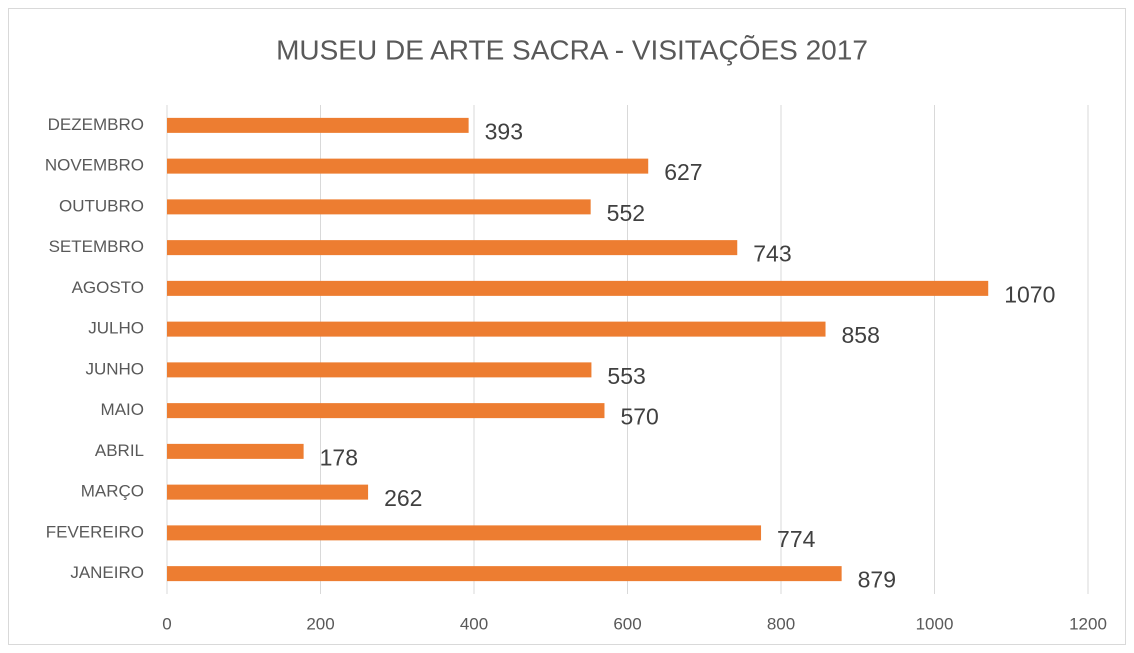 This screenshot has height=653, width=1134. What do you see at coordinates (101, 205) in the screenshot?
I see `y-tick-label: OUTUBRO` at bounding box center [101, 205].